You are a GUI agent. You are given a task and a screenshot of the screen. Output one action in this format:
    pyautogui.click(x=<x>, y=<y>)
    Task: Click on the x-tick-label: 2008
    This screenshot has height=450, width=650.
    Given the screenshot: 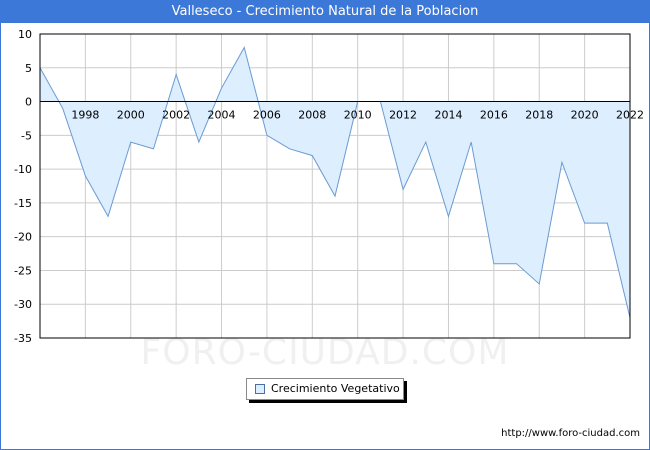 What is the action you would take?
    pyautogui.click(x=312, y=115)
    